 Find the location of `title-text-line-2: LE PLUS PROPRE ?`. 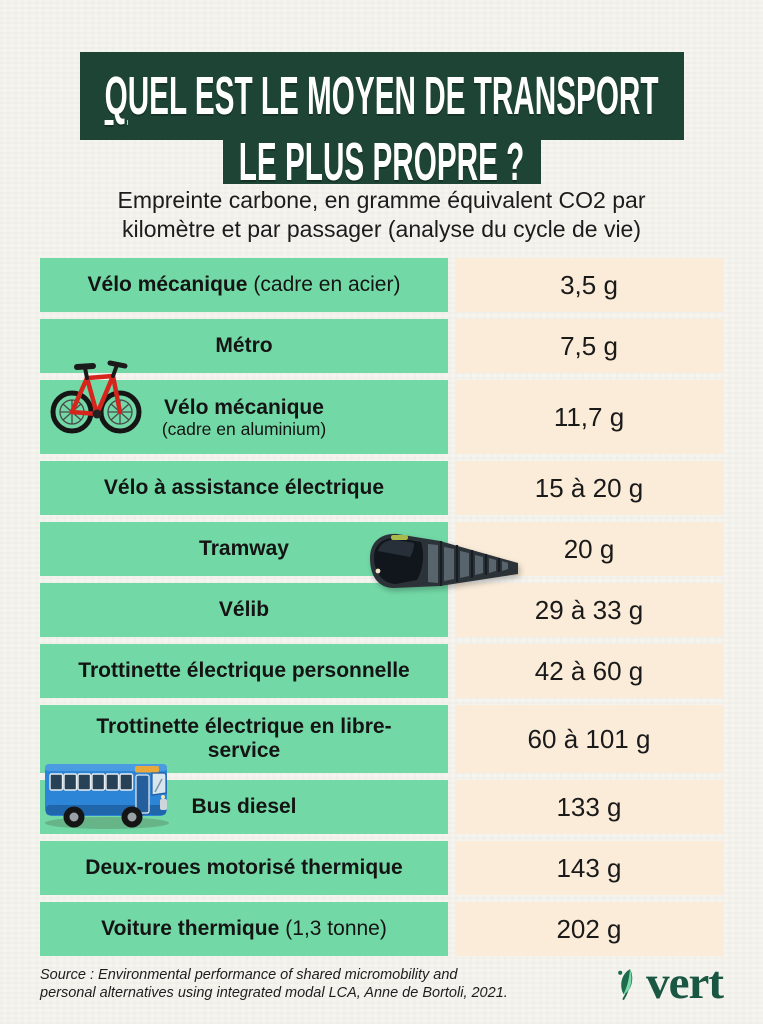

title-text-line-2: LE PLUS PROPRE ? is located at coordinates (381, 162).